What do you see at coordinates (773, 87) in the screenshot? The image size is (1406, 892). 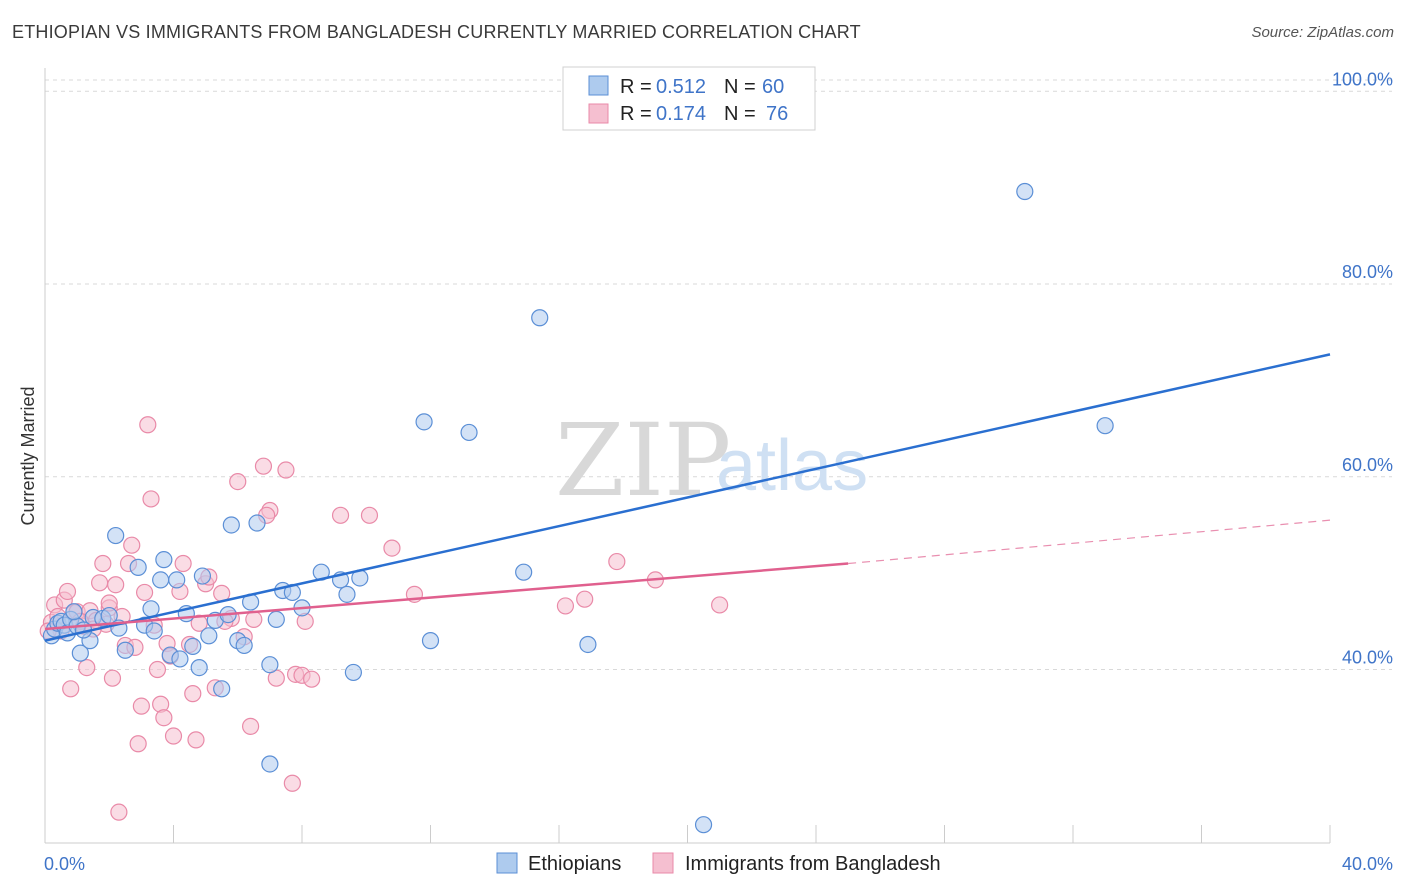 I see `legend-n-value-1: 60` at bounding box center [773, 87].